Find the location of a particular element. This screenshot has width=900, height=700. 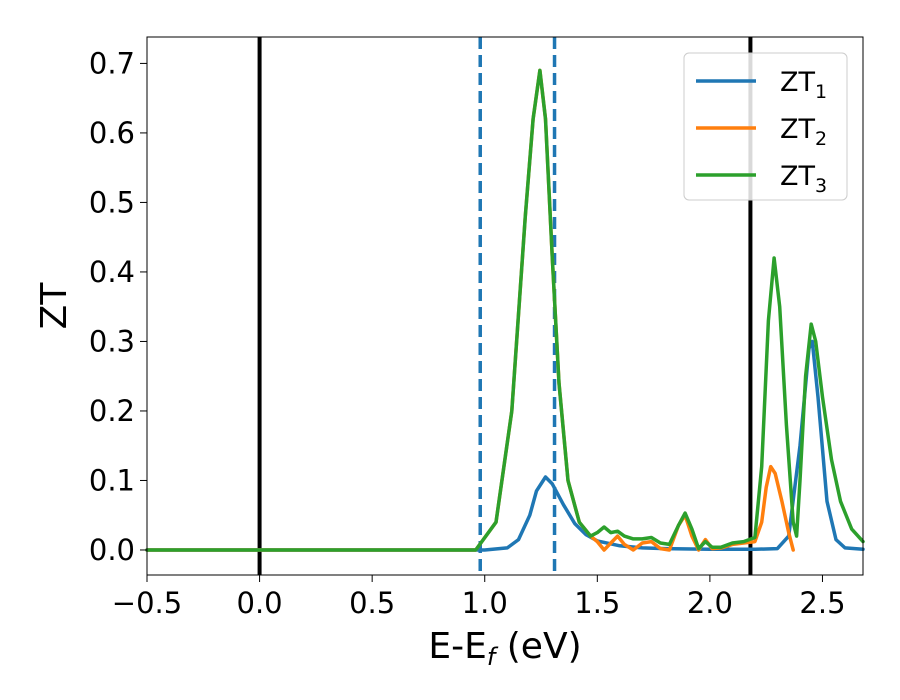

x-tick-label: 0.5 is located at coordinates (372, 603).